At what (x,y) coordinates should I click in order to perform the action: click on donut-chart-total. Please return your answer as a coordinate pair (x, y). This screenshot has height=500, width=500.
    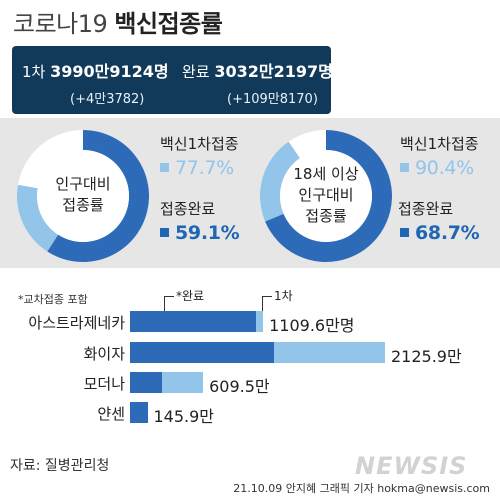
    Looking at the image, I should click on (82, 196).